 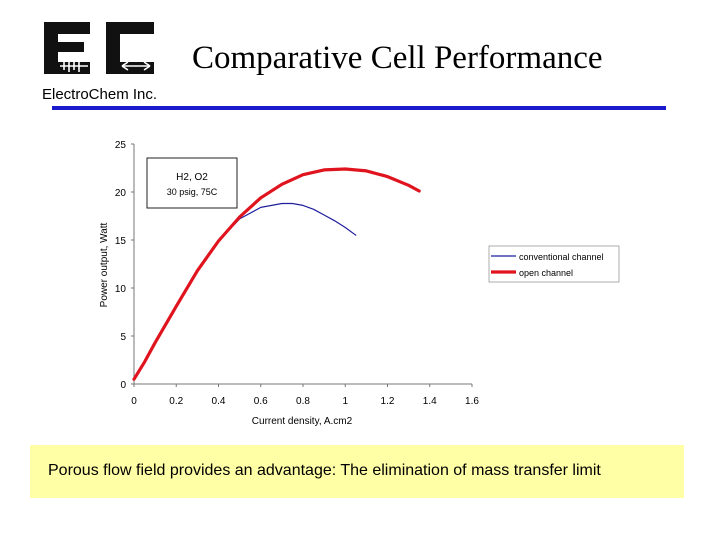 What do you see at coordinates (245, 291) in the screenshot?
I see `series-line-conventional-channel` at bounding box center [245, 291].